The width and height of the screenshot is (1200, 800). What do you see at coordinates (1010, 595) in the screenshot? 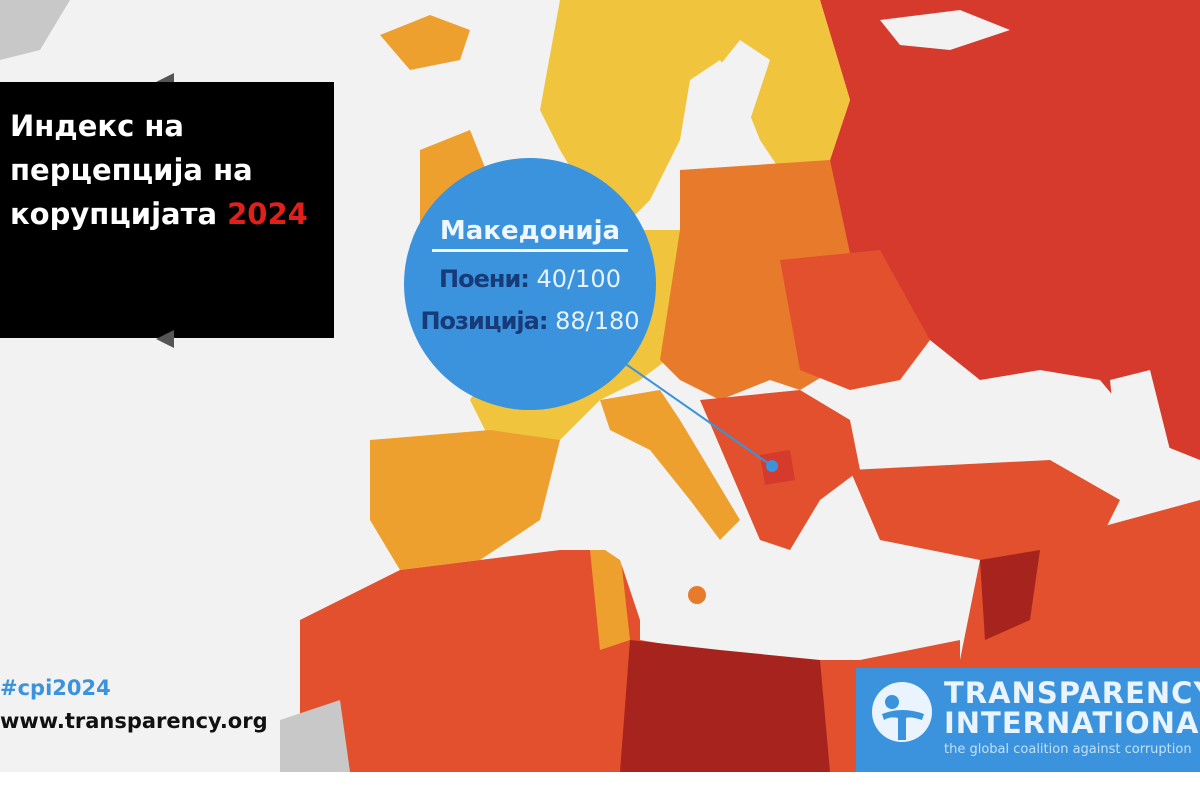
I see `region-syria` at bounding box center [1010, 595].